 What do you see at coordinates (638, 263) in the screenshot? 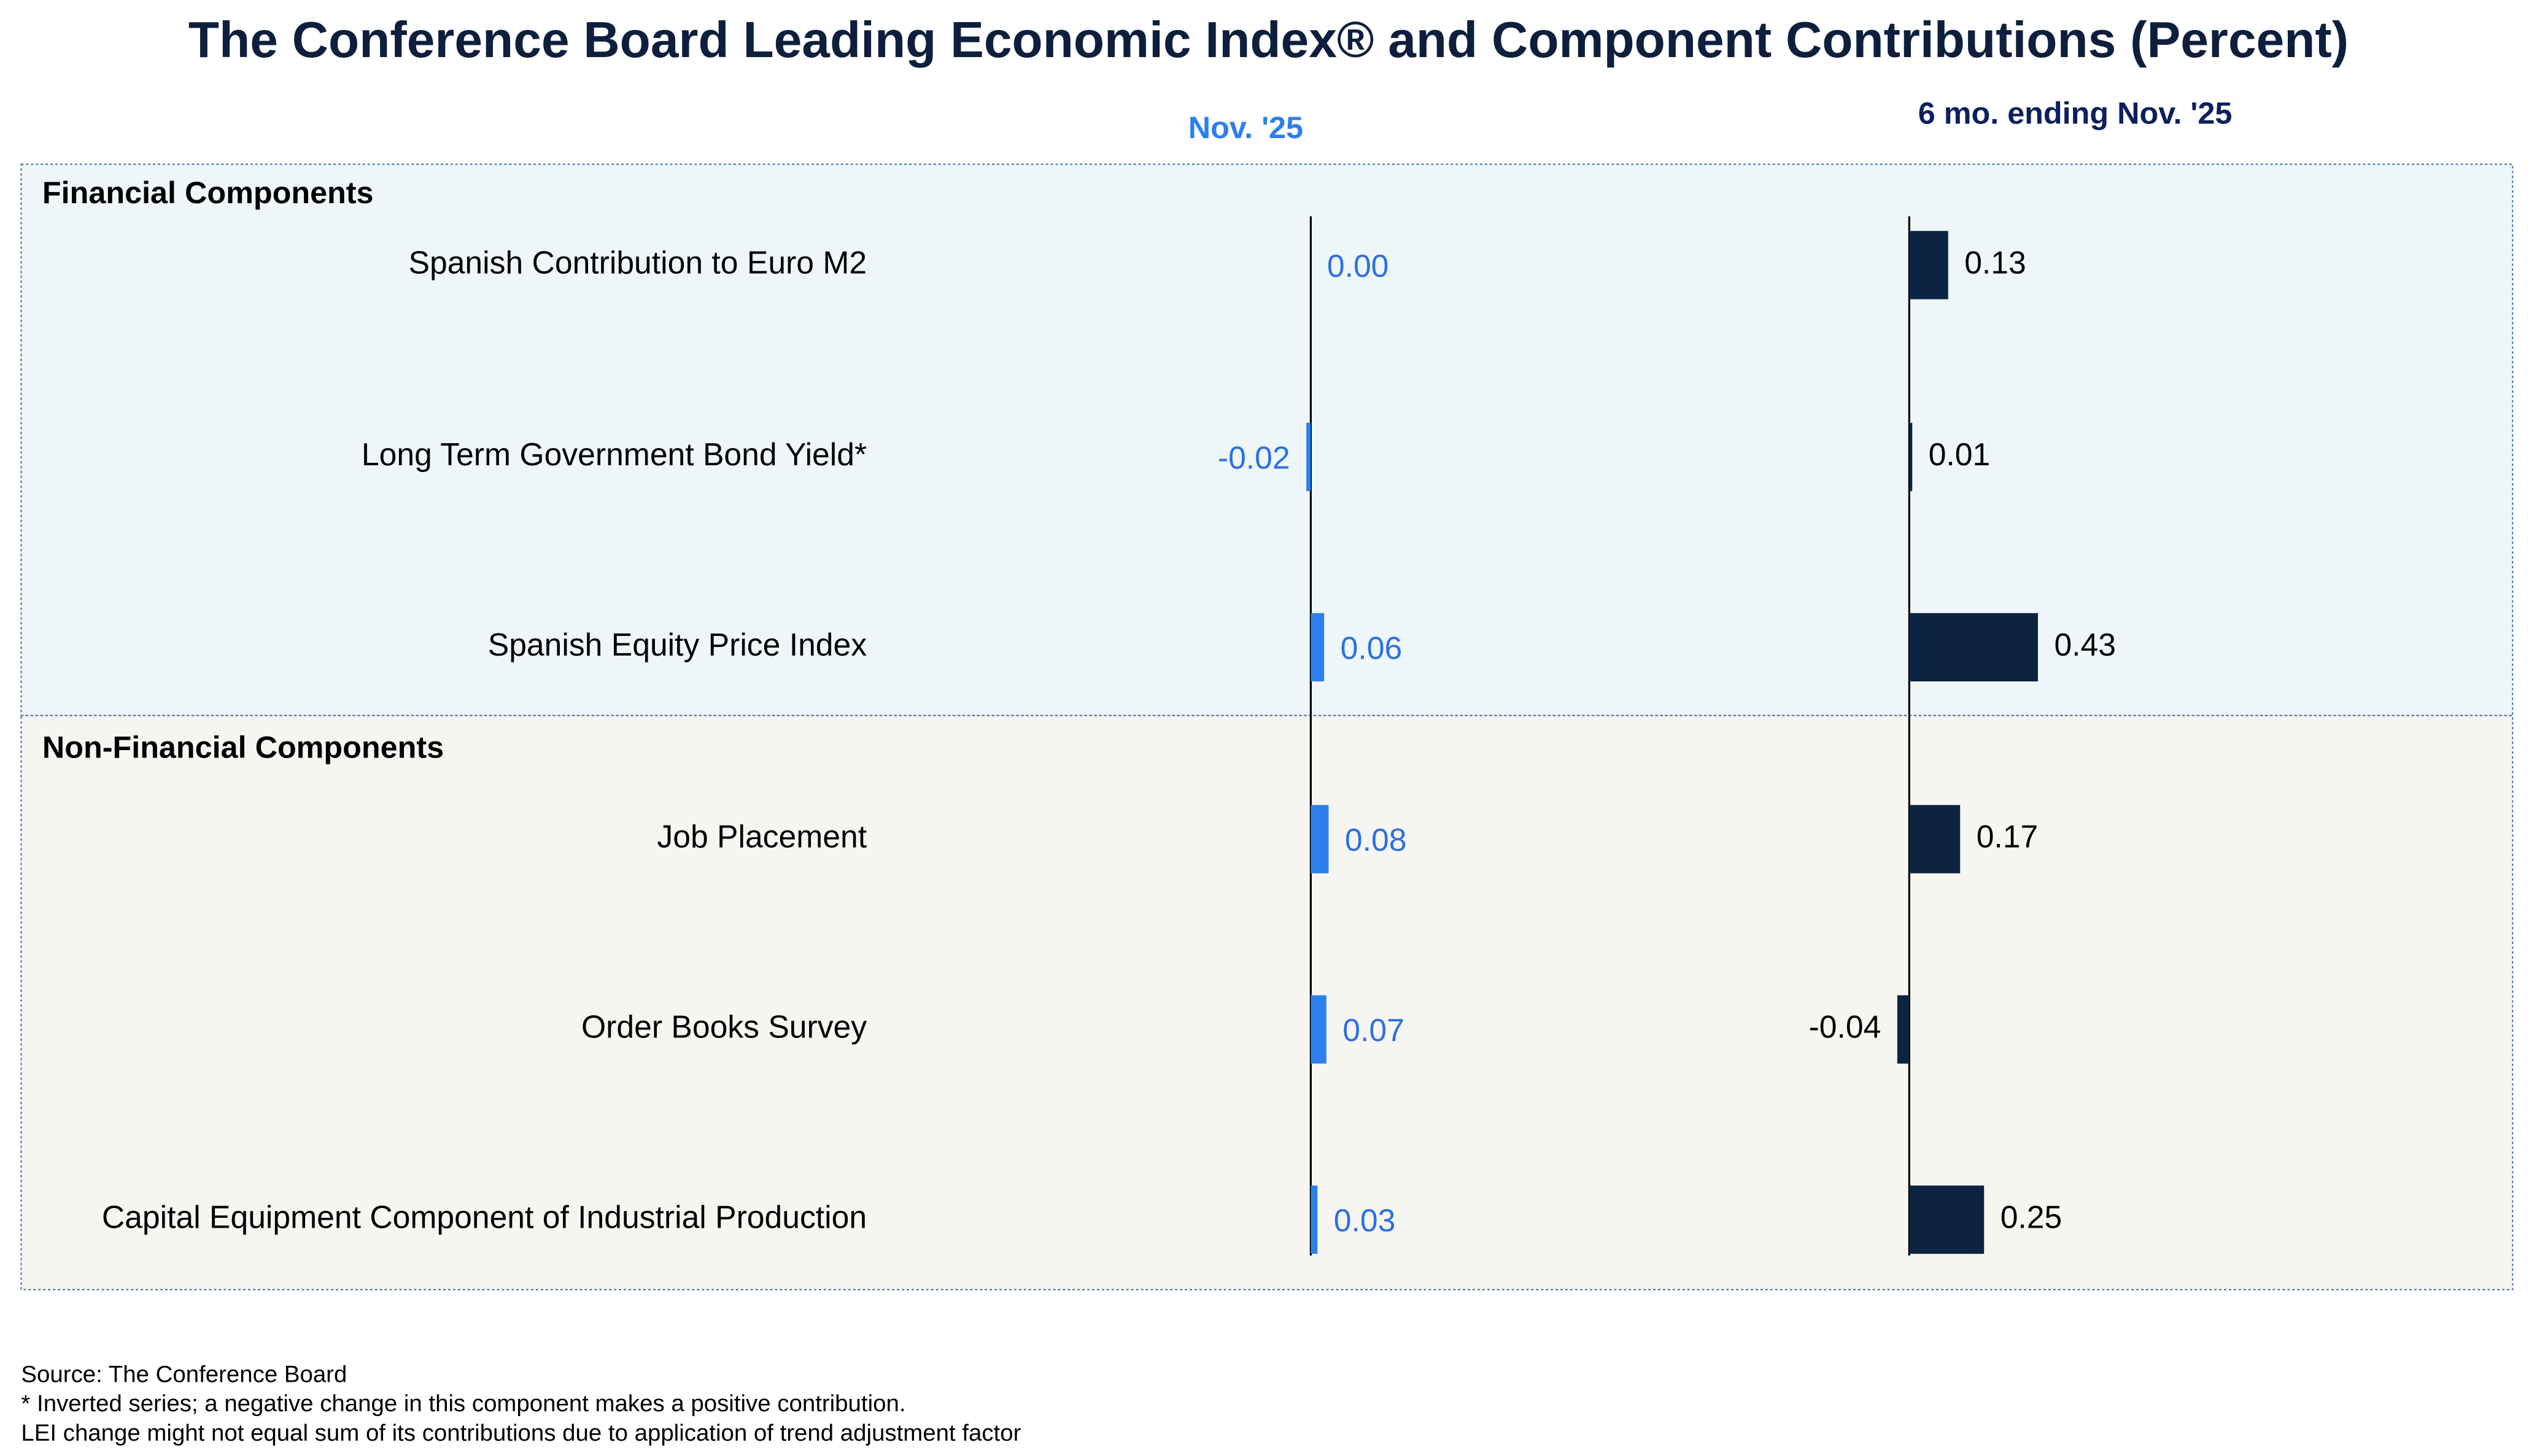
I see `category-label: Spanish Contribution to Euro M2` at bounding box center [638, 263].